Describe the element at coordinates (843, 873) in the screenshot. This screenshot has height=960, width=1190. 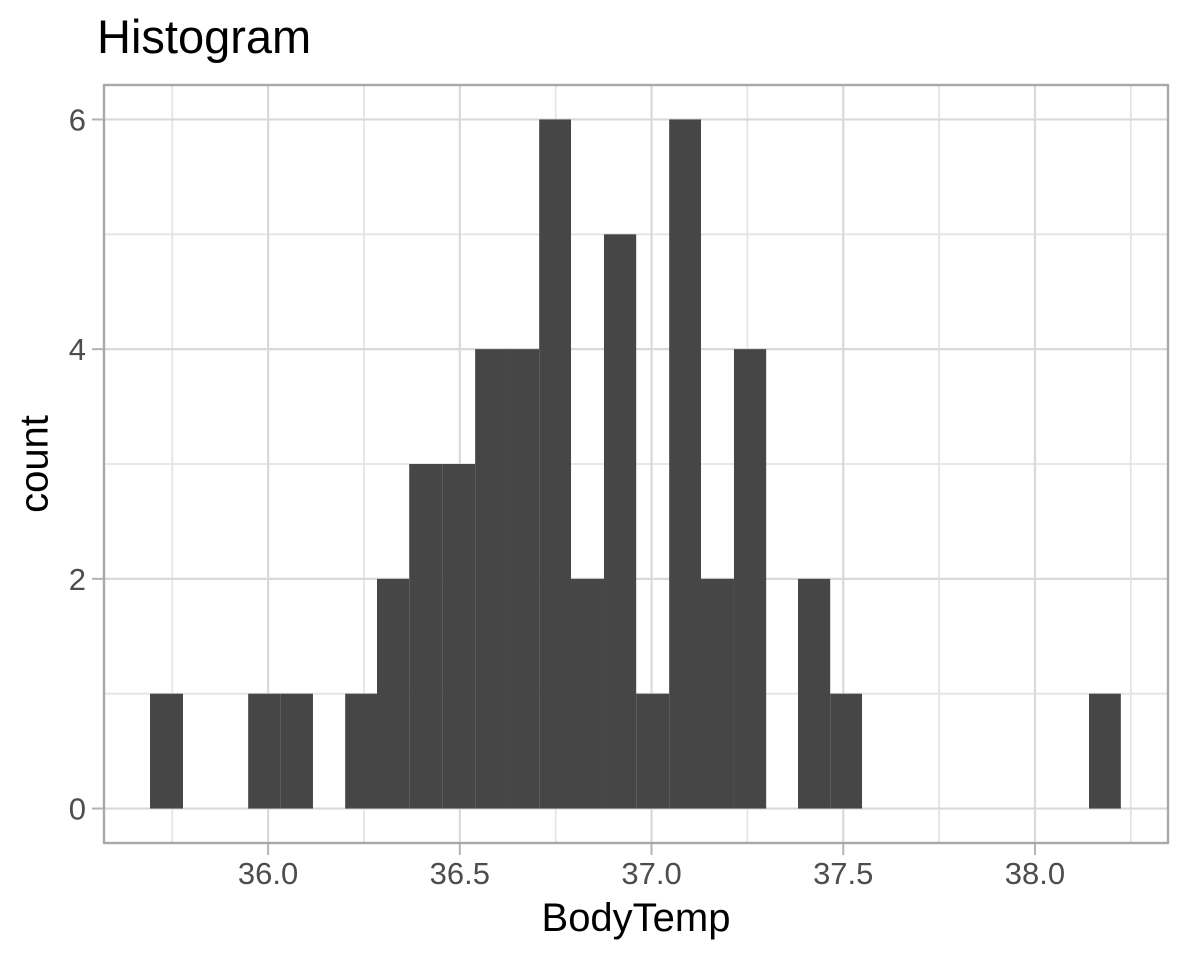
I see `x-tick-label: 37.5` at that location.